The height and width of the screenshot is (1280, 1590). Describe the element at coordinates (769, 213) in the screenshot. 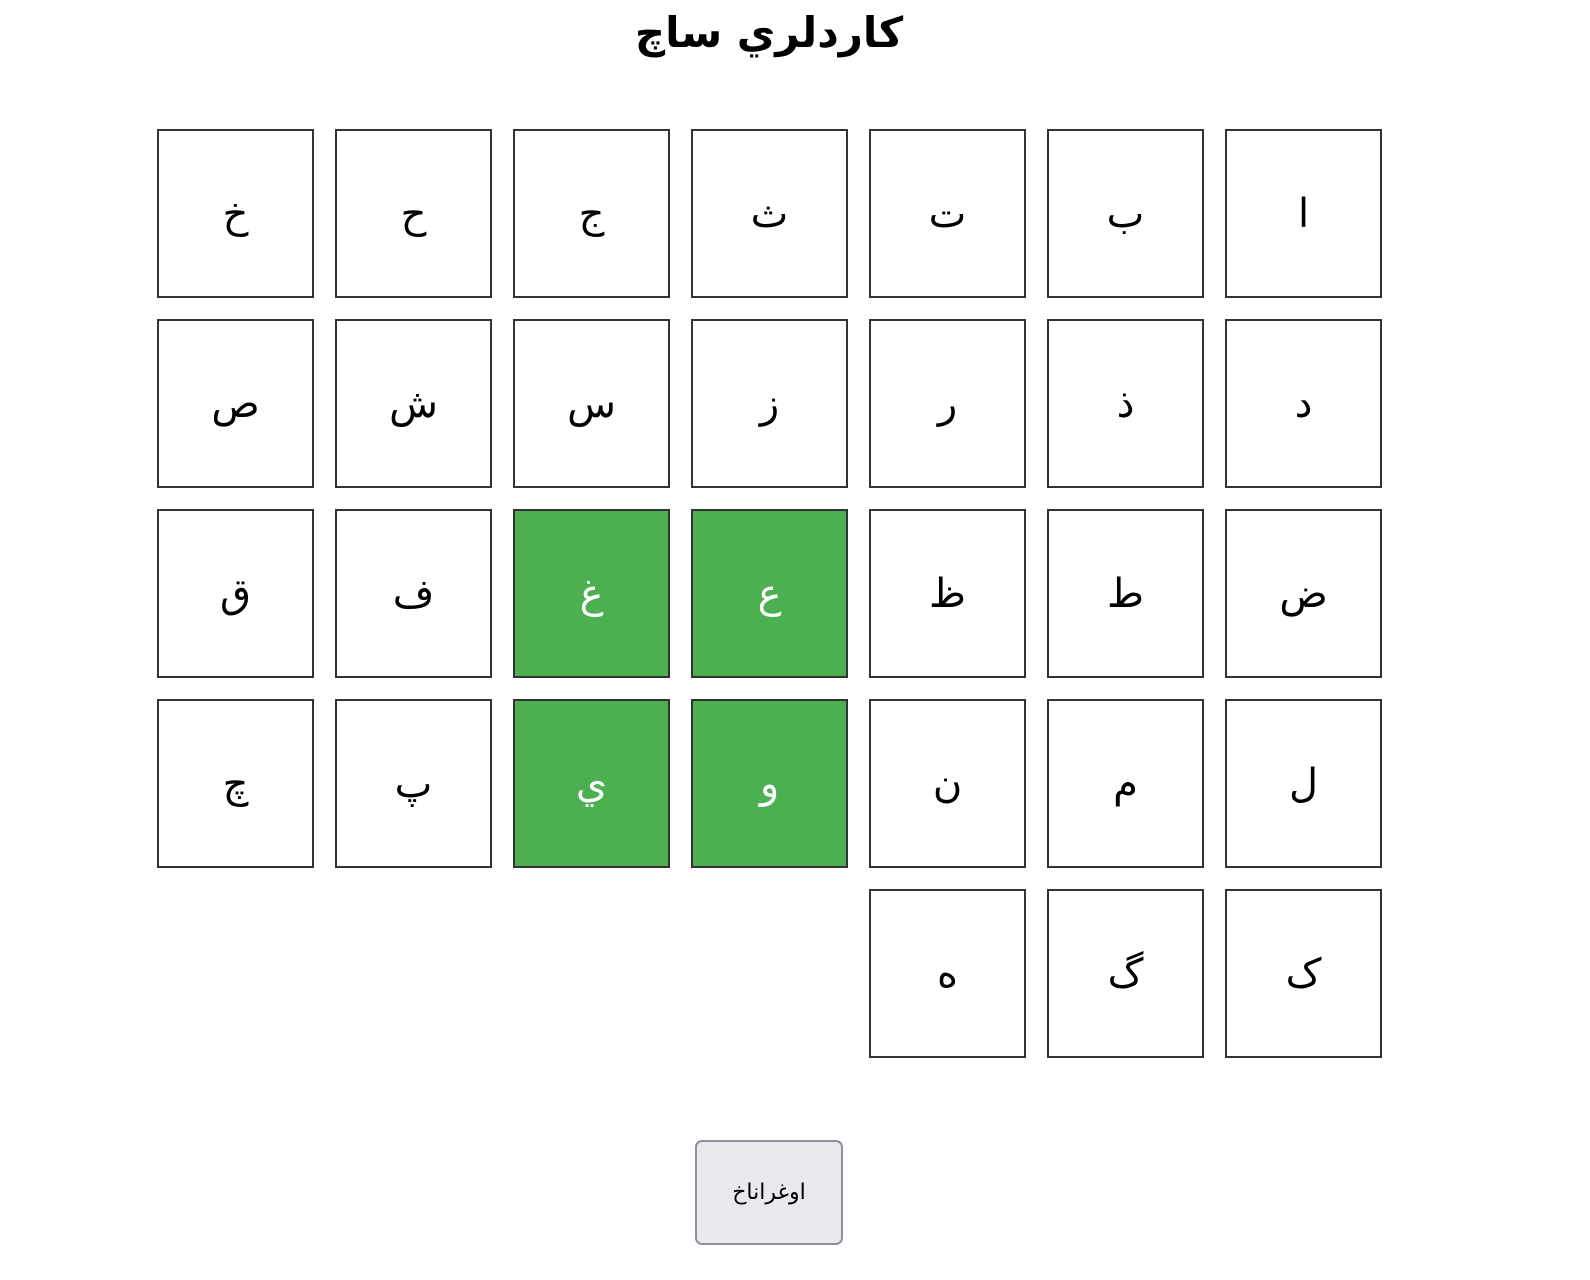

I see `letter-card: ث` at that location.